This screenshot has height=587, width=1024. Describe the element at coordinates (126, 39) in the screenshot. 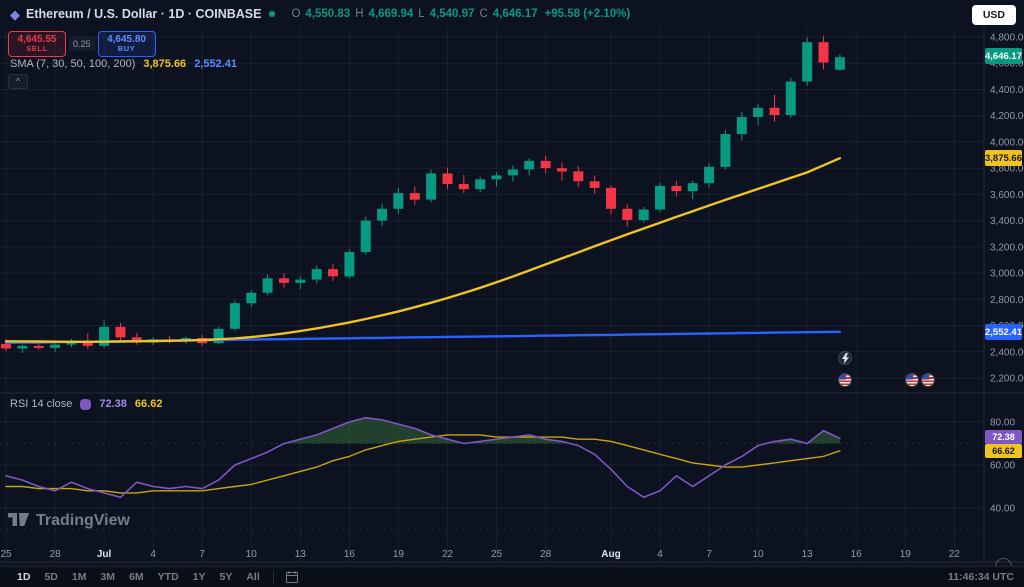

I see `buy-price: 4,645.80` at that location.